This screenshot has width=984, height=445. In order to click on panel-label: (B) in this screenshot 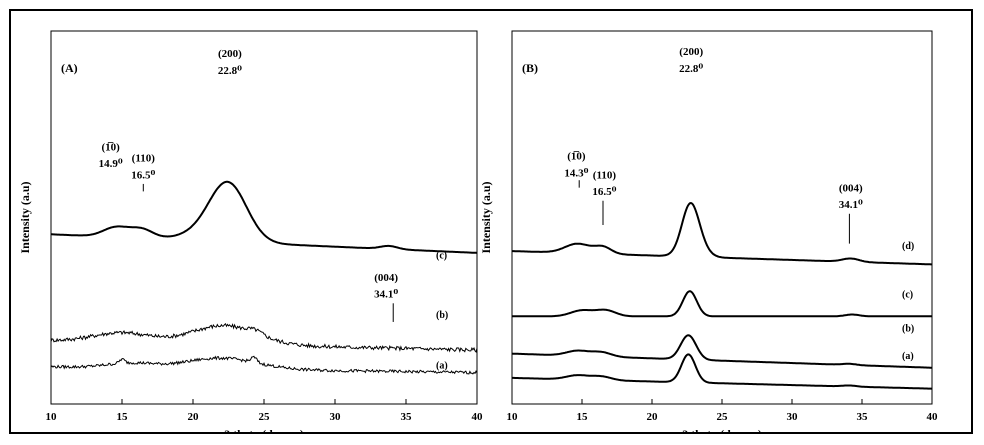, I will do `click(530, 68)`.